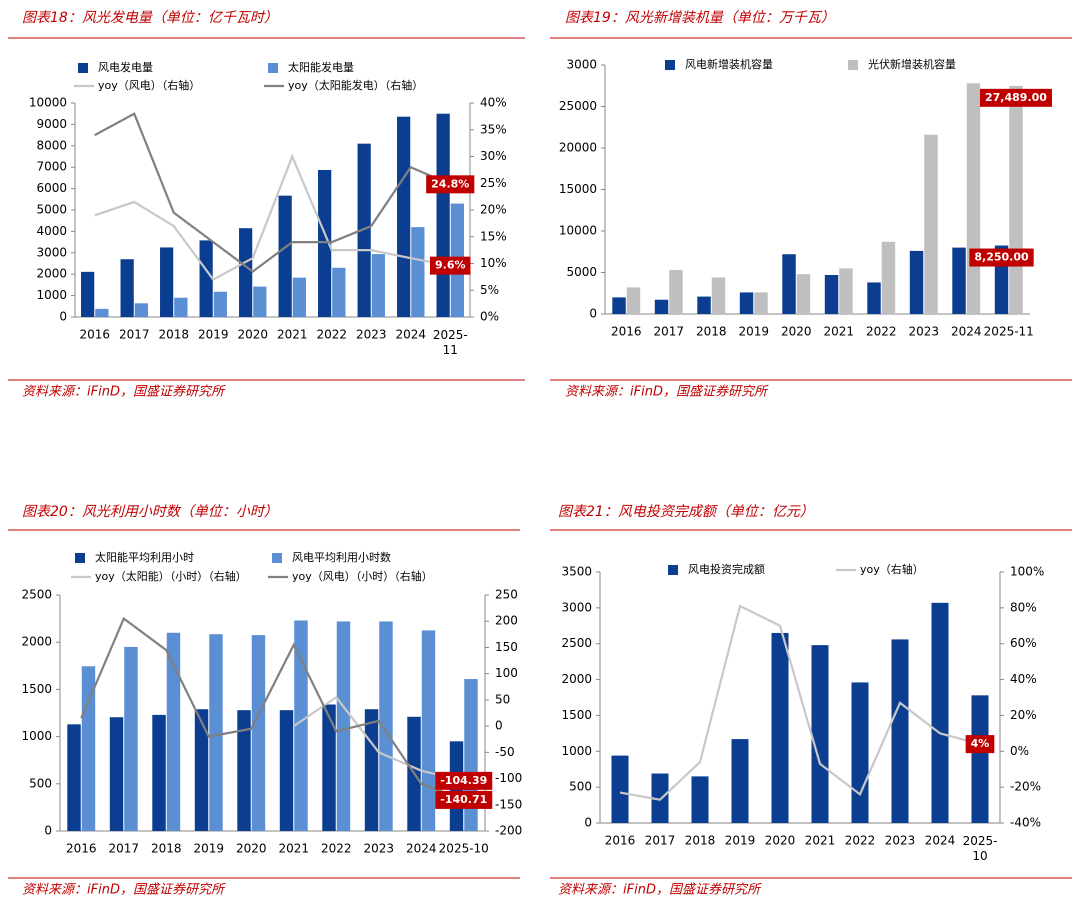 This screenshot has width=1080, height=905. What do you see at coordinates (578, 106) in the screenshot?
I see `y-tick-label: 25000` at bounding box center [578, 106].